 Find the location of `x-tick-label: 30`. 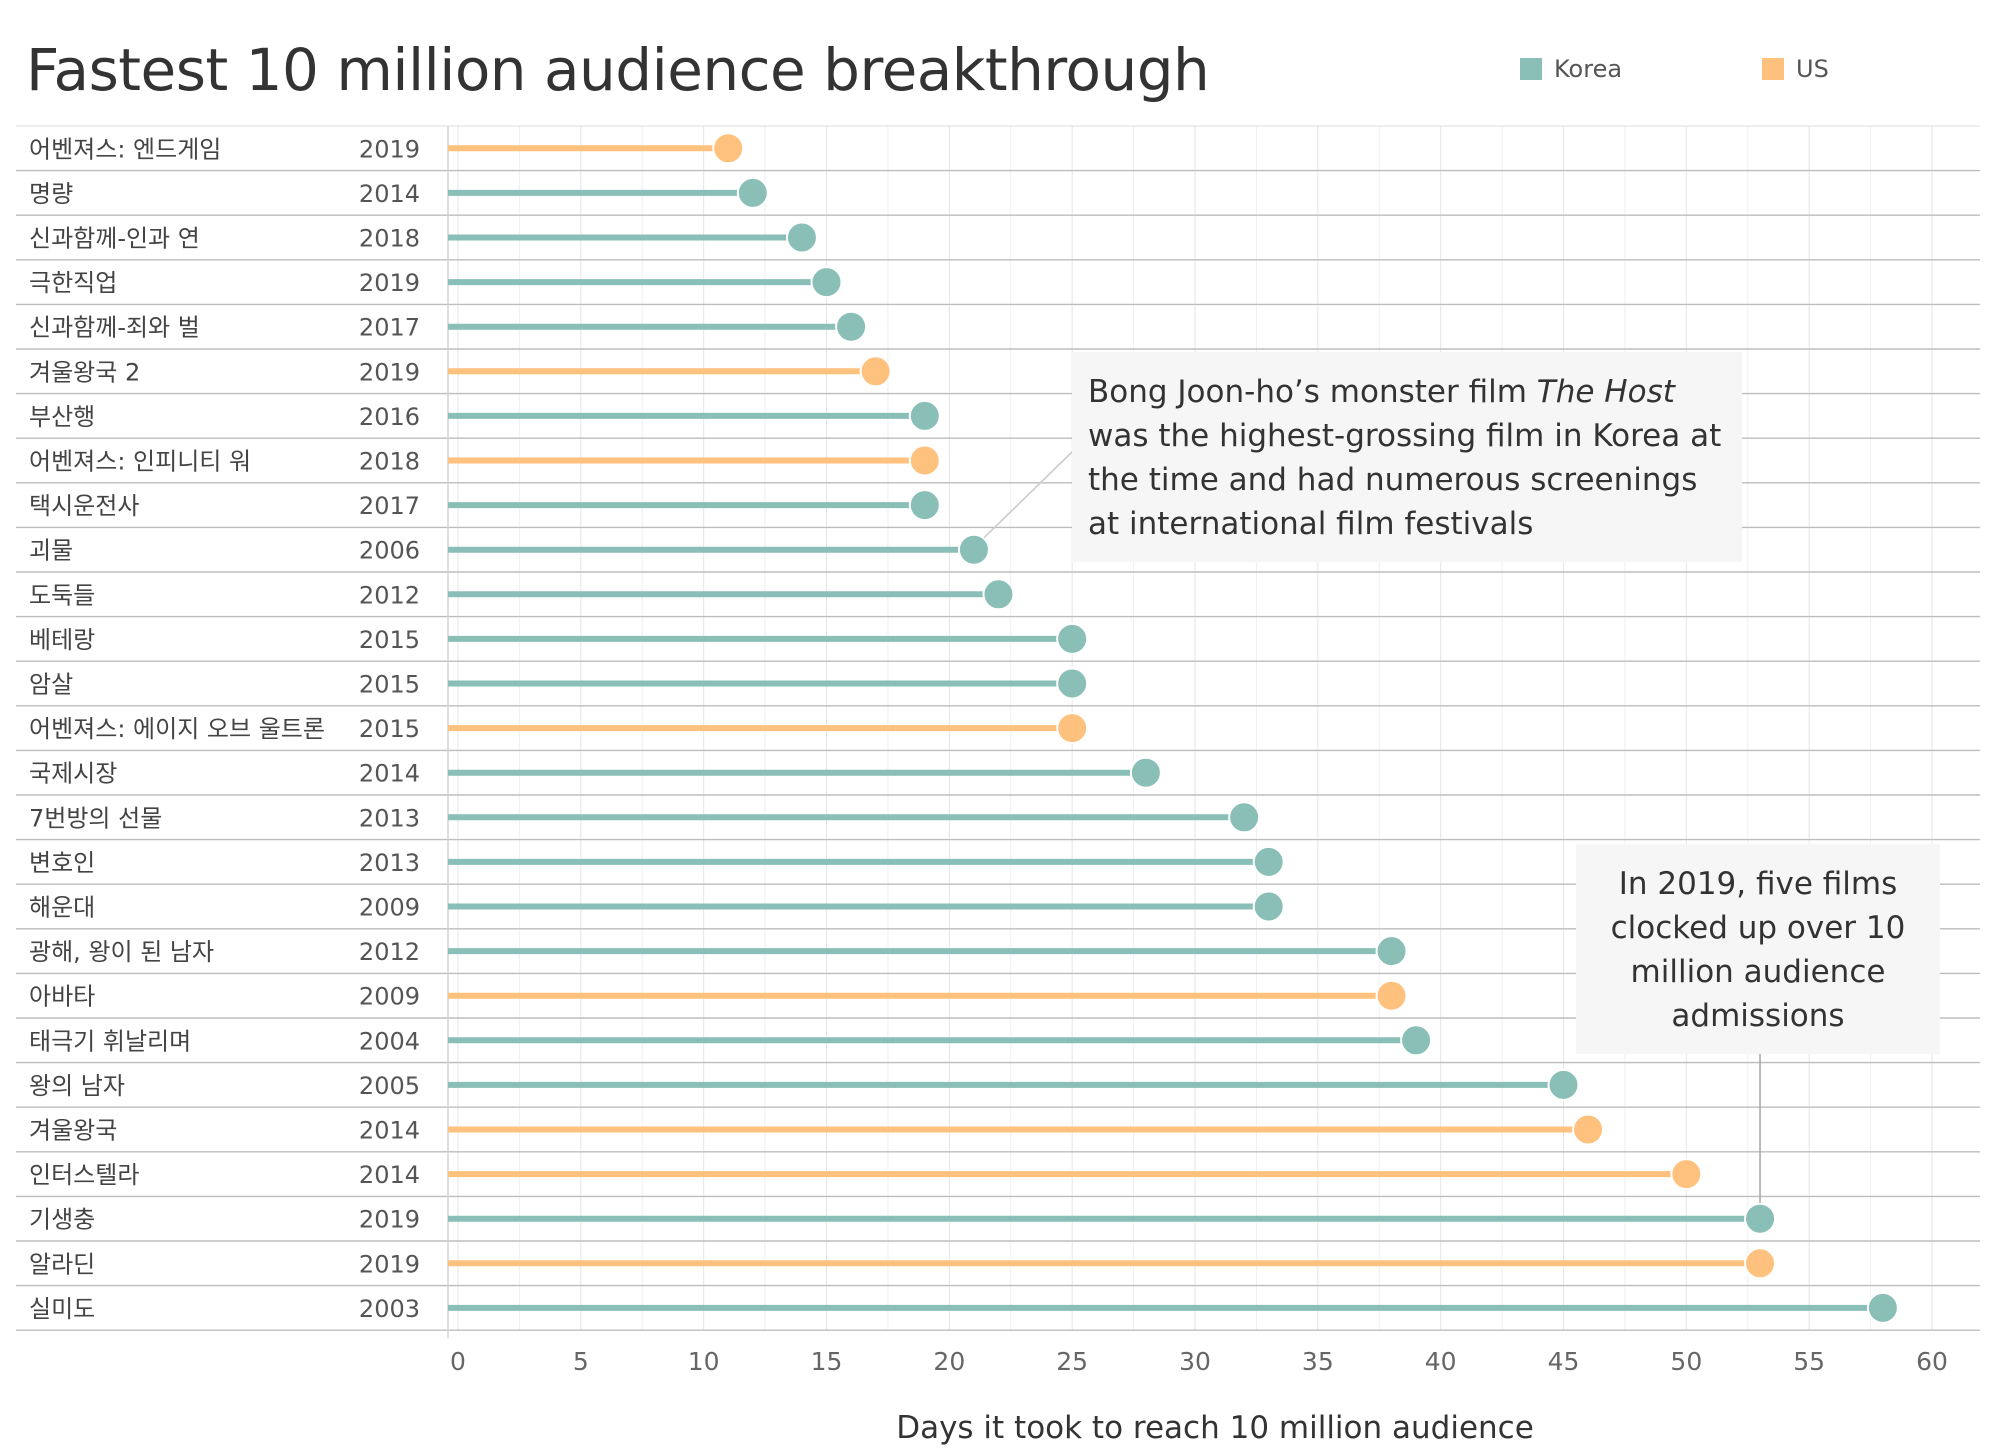

x-tick-label: 30 is located at coordinates (1195, 1361).